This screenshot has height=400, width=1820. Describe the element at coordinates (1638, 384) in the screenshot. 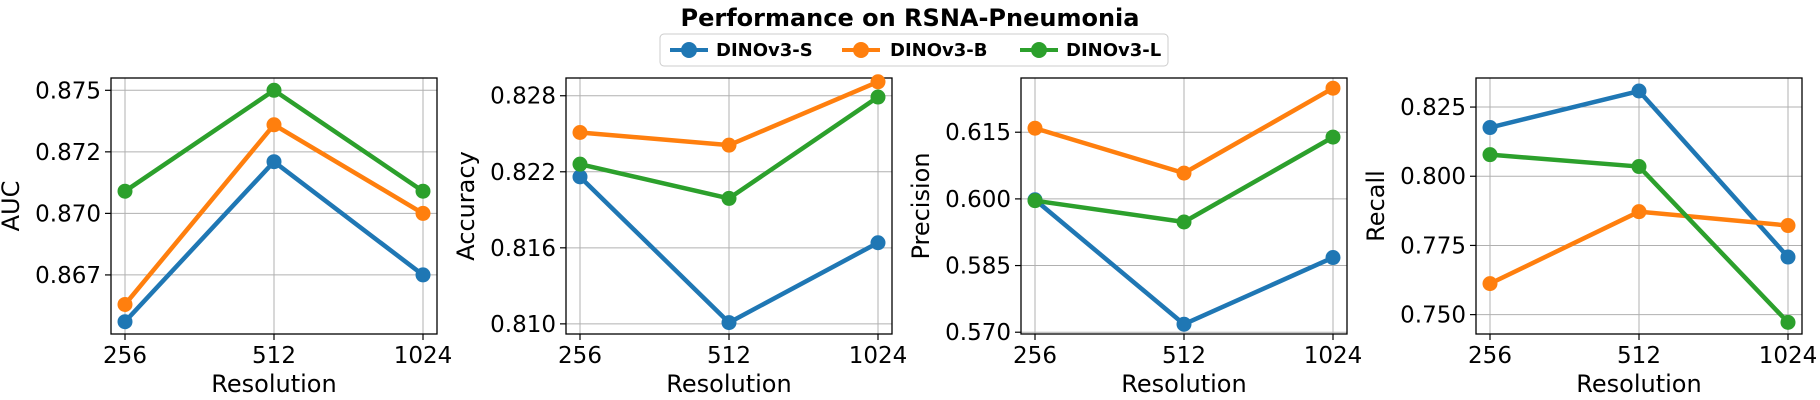

I see `xlabel-recall: Resolution` at that location.